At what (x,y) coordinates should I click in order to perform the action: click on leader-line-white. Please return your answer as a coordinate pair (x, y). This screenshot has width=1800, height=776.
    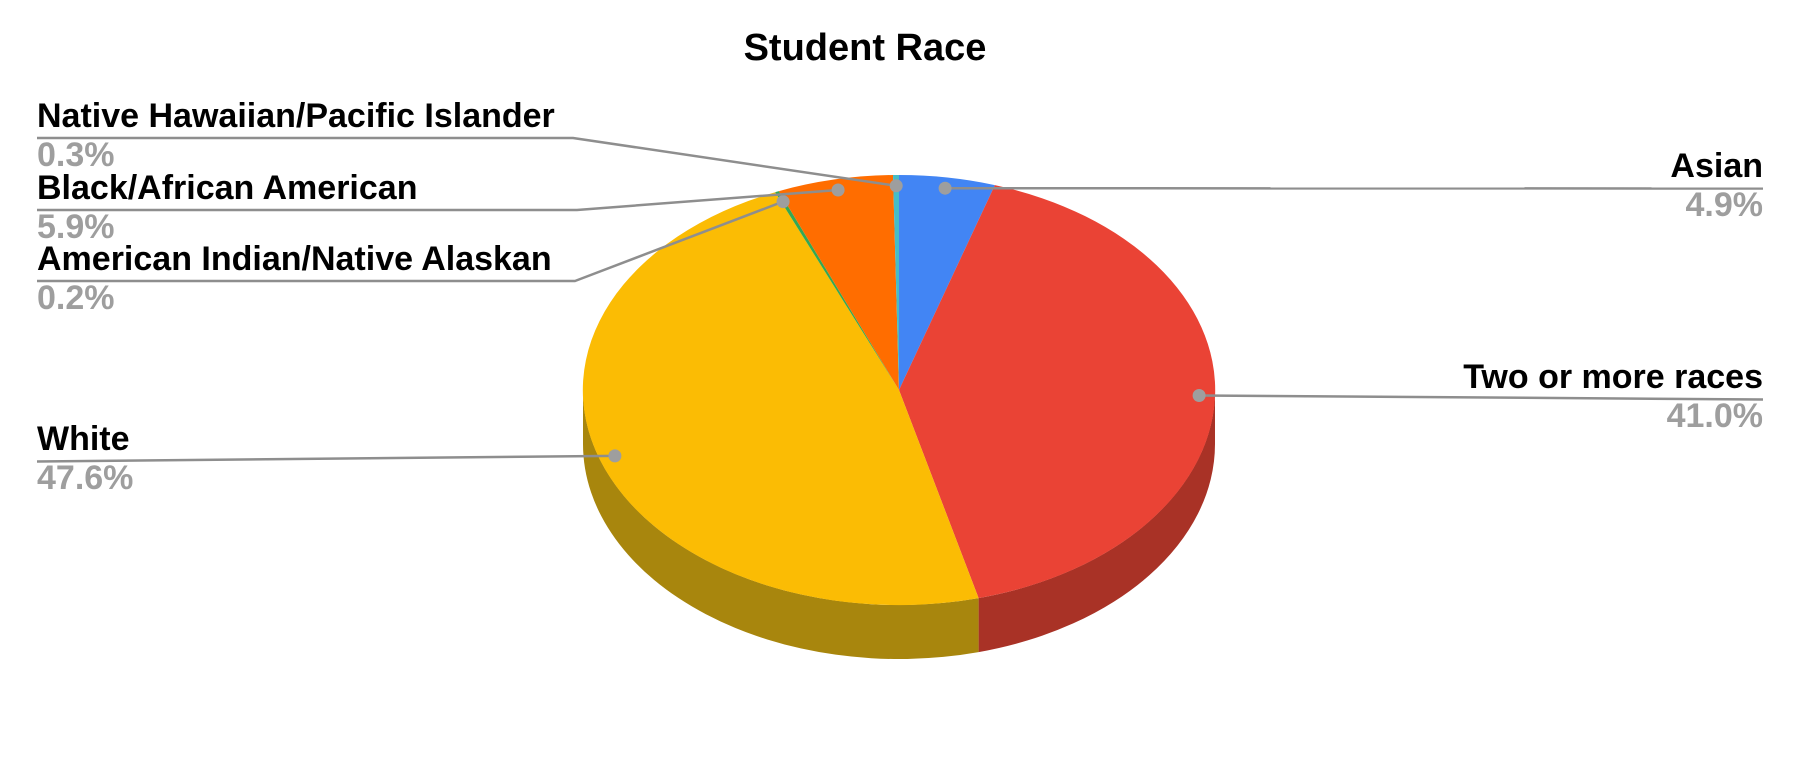
    Looking at the image, I should click on (325, 458).